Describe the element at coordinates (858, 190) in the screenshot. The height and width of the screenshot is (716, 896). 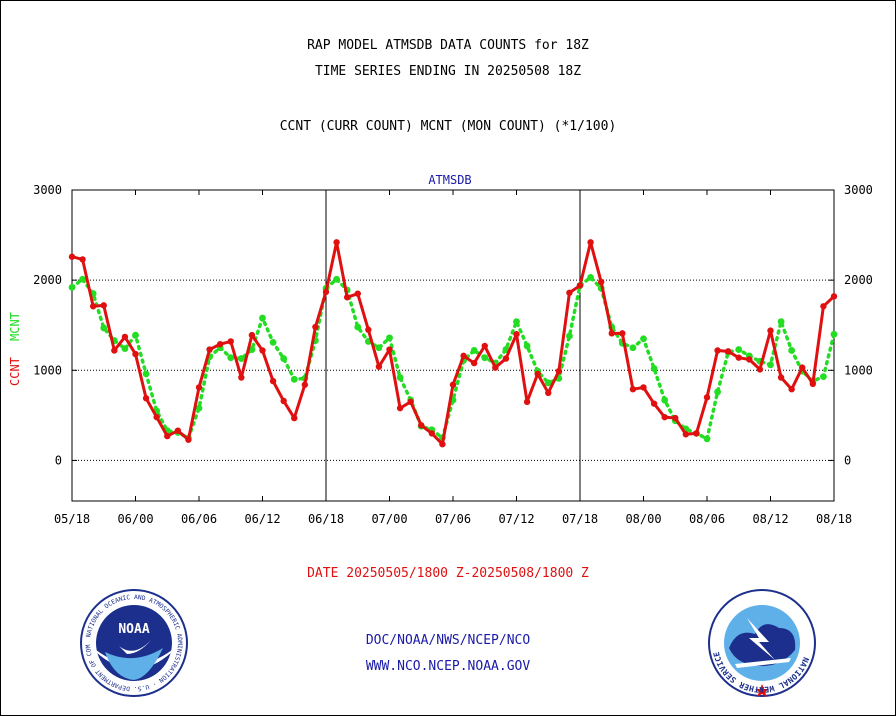
I see `y-tick-label-right: 3000` at that location.